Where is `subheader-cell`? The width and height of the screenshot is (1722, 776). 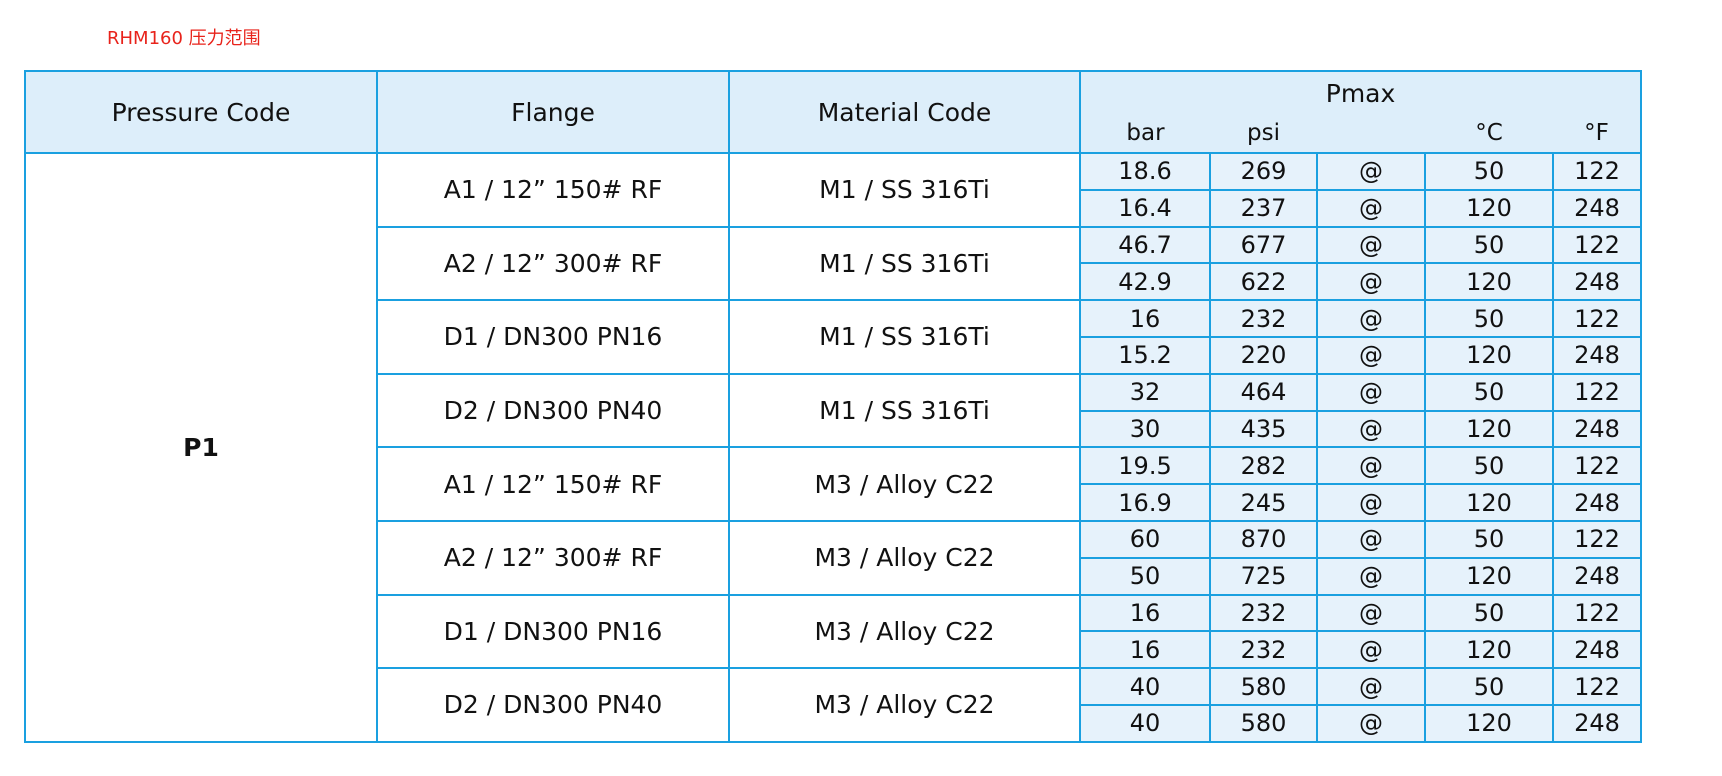
subheader-cell is located at coordinates (1371, 134).